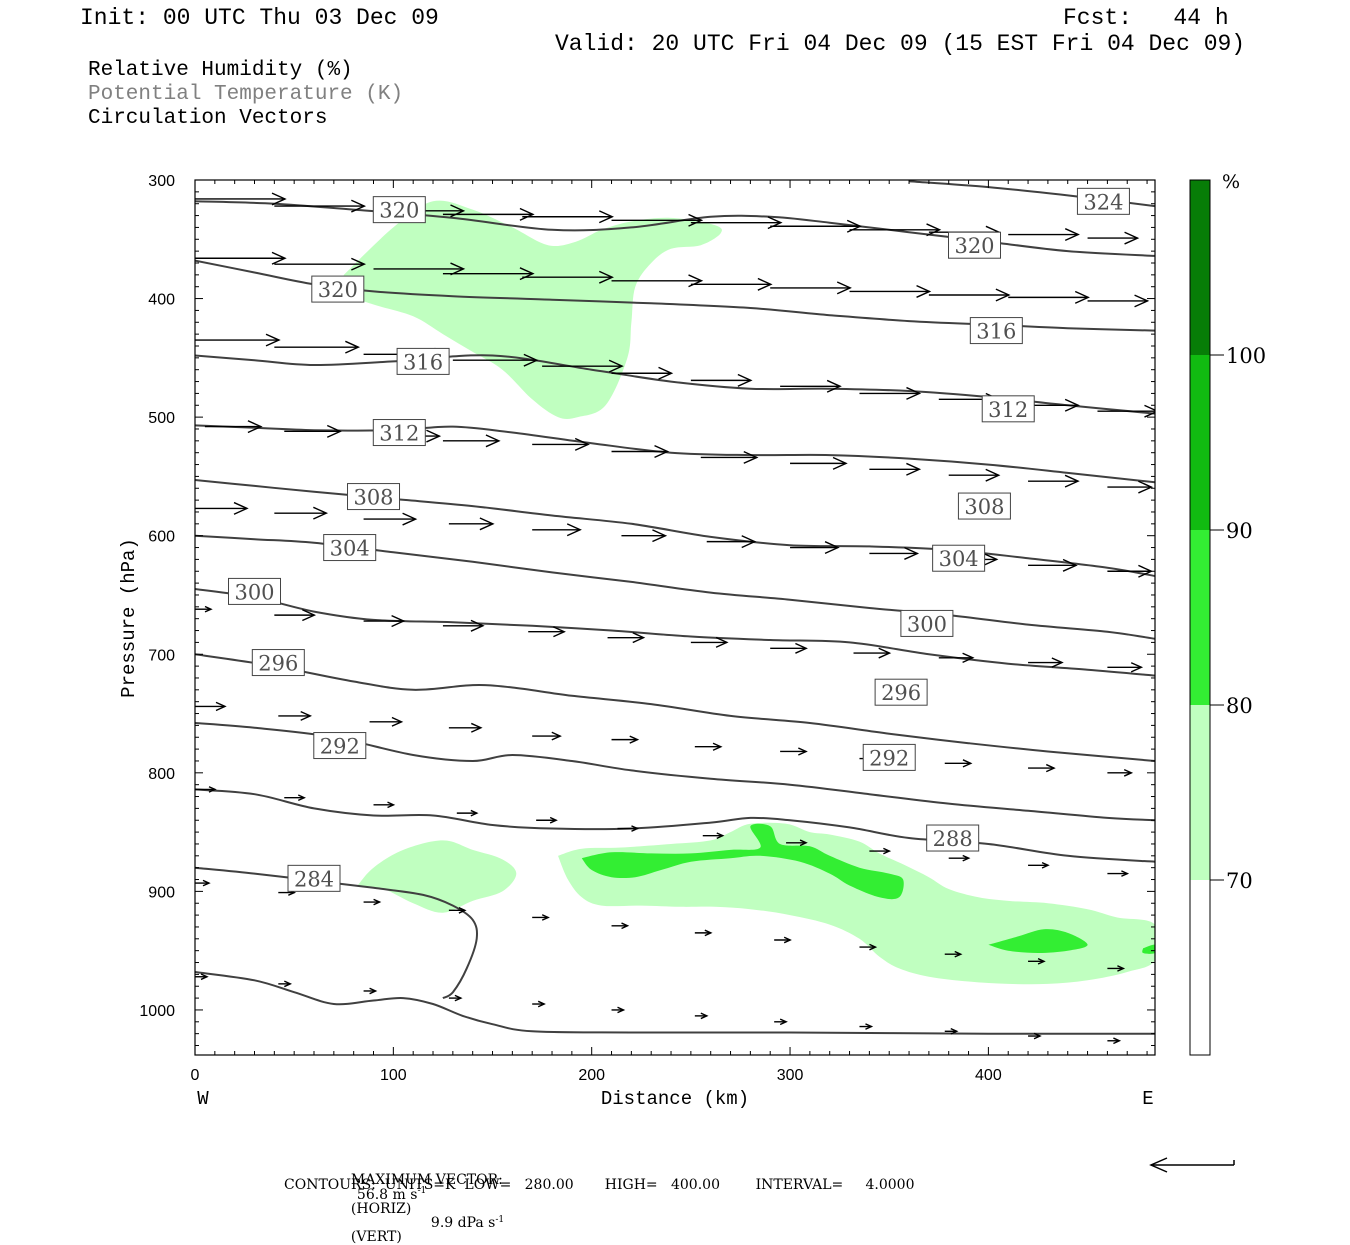 The image size is (1350, 1245). I want to click on max-horiz-unit: (HORIZ), so click(381, 1208).